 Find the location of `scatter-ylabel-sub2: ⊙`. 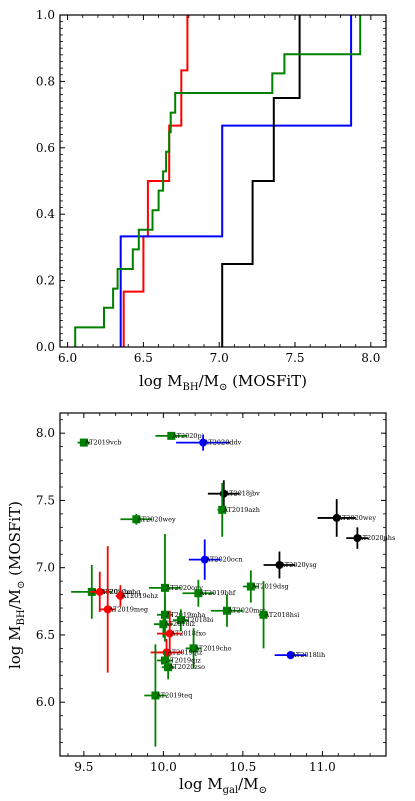

scatter-ylabel-sub2: ⊙ is located at coordinates (21, 585).